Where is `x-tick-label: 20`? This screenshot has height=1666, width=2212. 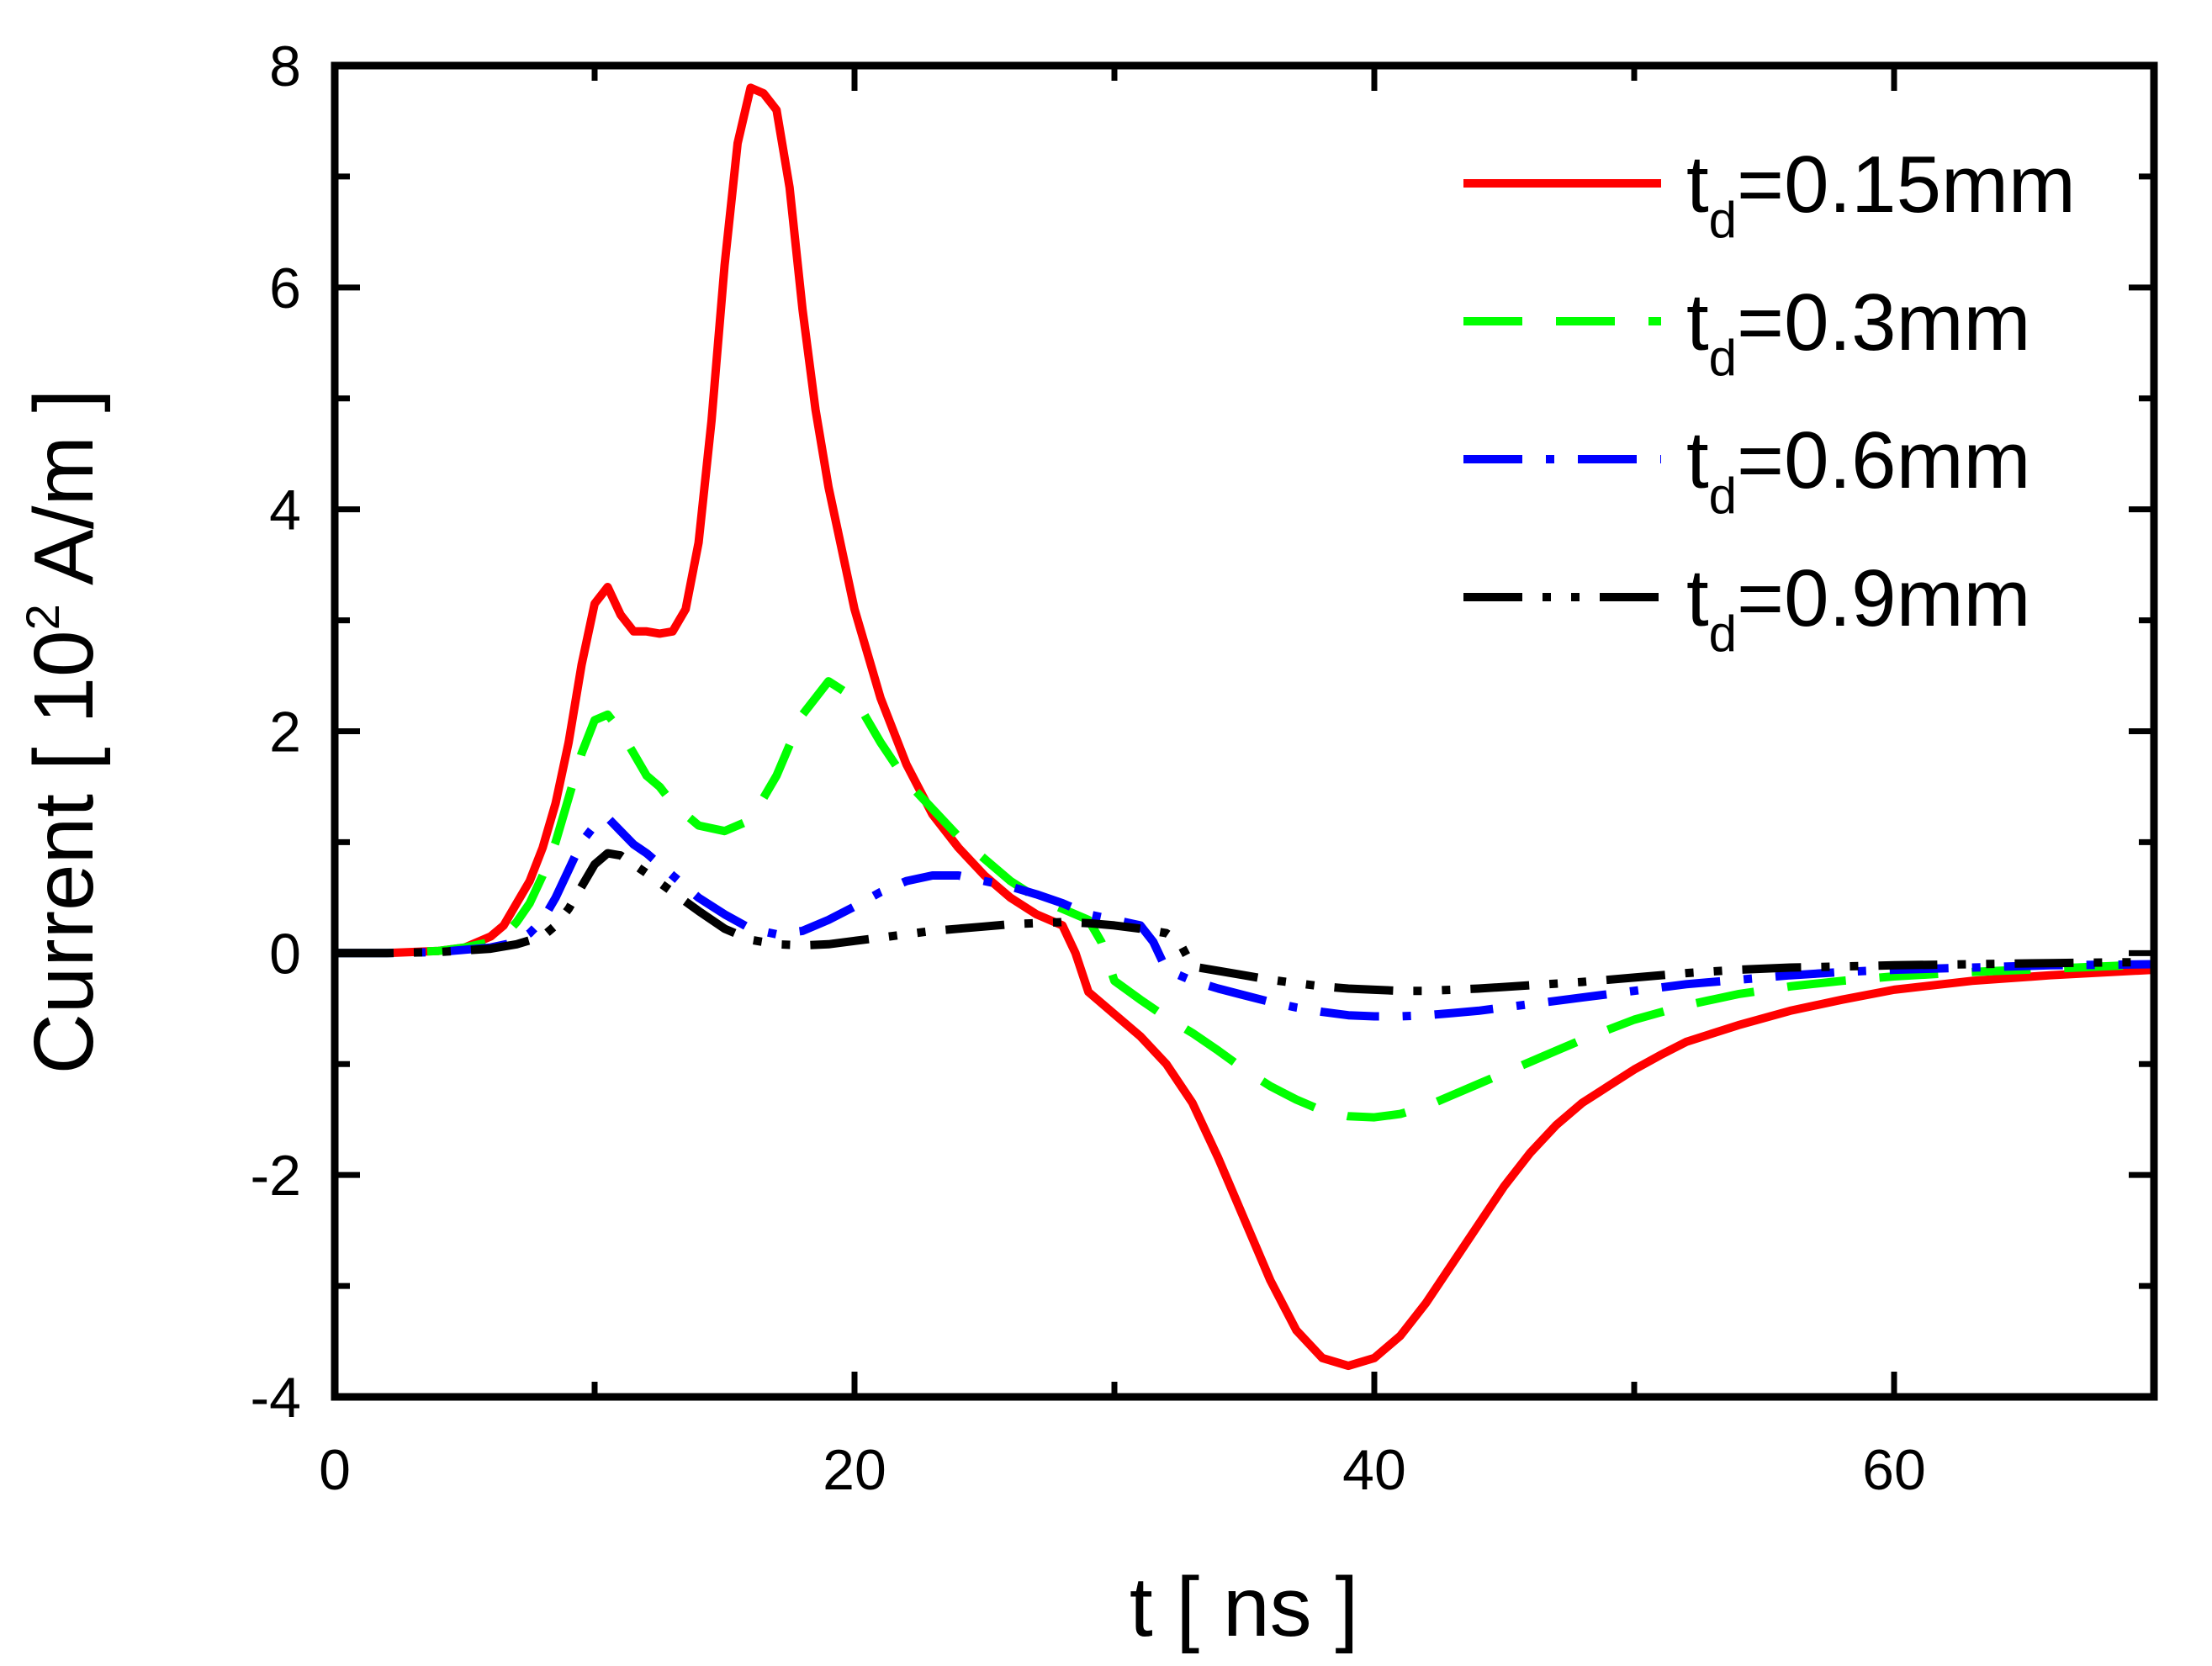
x-tick-label: 20 is located at coordinates (855, 1470).